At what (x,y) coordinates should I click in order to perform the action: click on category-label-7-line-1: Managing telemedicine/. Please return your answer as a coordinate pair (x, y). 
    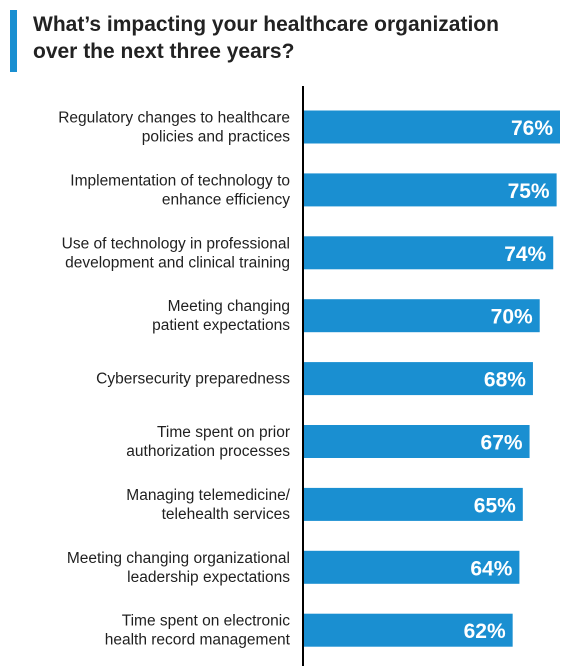
    Looking at the image, I should click on (208, 495).